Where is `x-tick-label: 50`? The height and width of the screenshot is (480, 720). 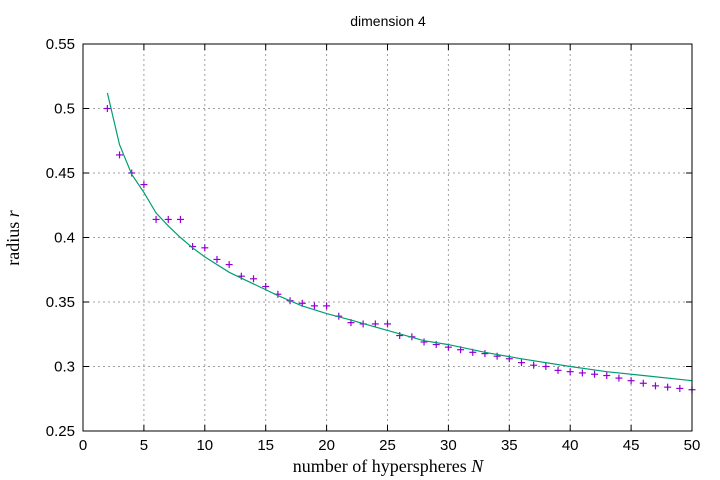
x-tick-label: 50 is located at coordinates (692, 445).